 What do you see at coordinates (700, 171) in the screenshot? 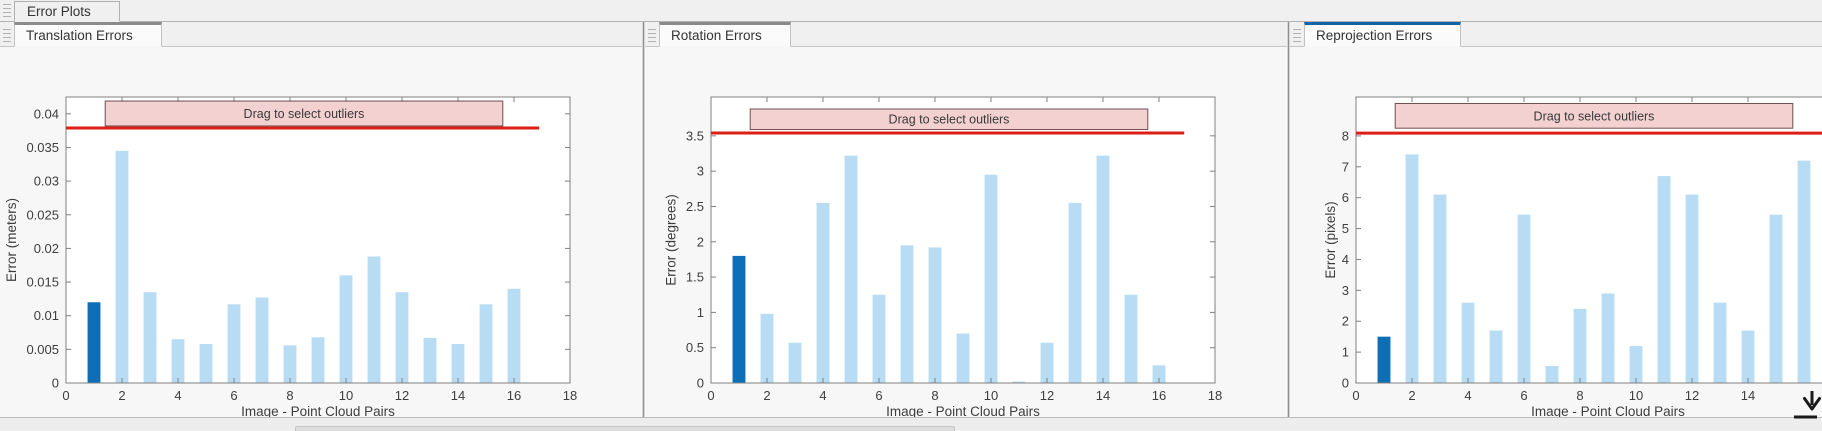
I see `y-tick-label: 3` at bounding box center [700, 171].